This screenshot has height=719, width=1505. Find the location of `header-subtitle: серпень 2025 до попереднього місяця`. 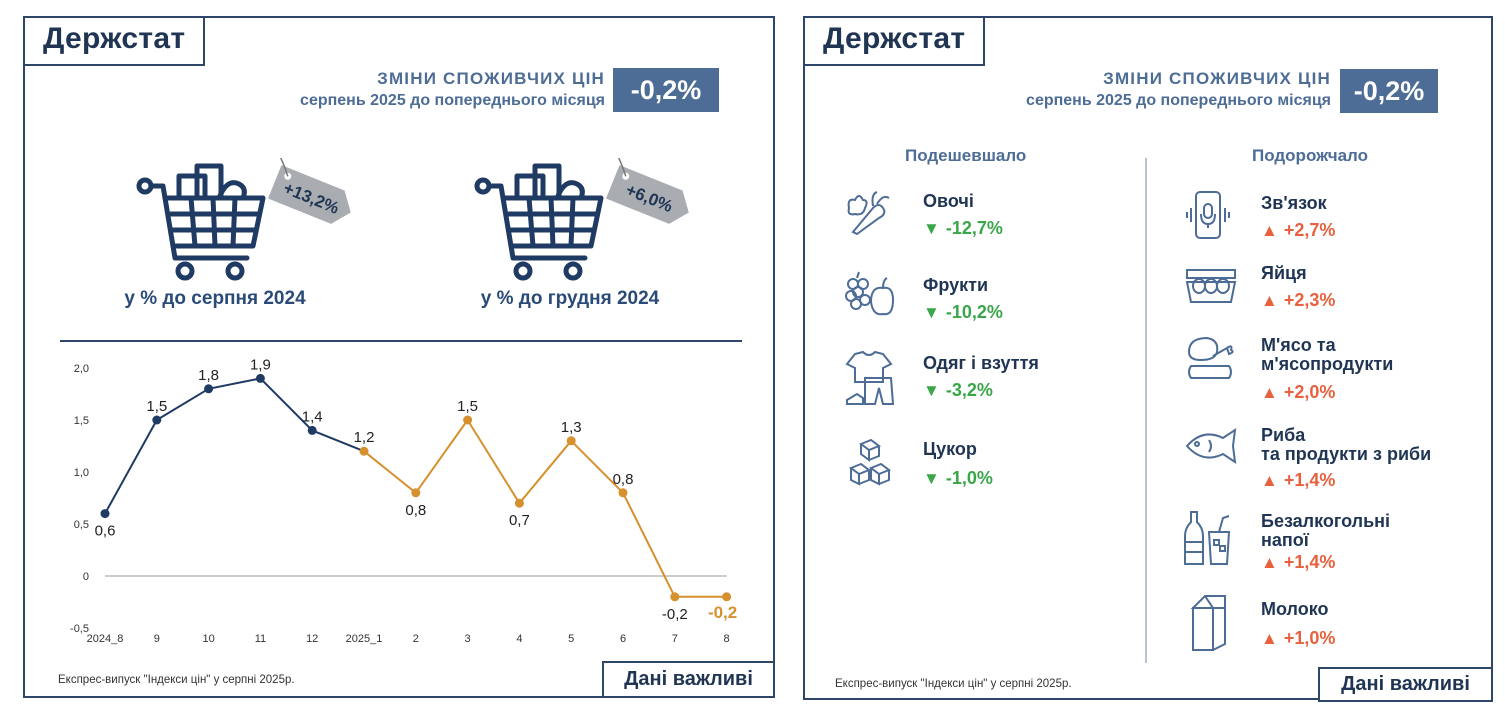

header-subtitle: серпень 2025 до попереднього місяця is located at coordinates (452, 100).